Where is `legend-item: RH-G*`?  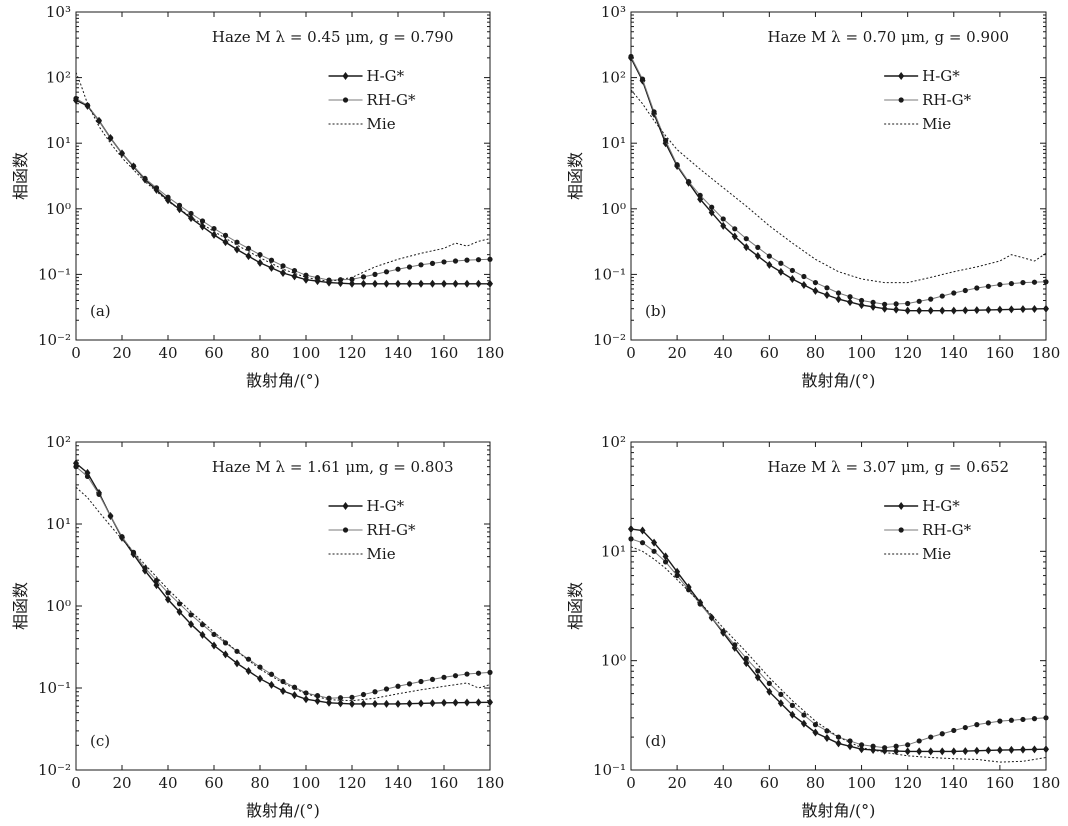 legend-item: RH-G* is located at coordinates (372, 530).